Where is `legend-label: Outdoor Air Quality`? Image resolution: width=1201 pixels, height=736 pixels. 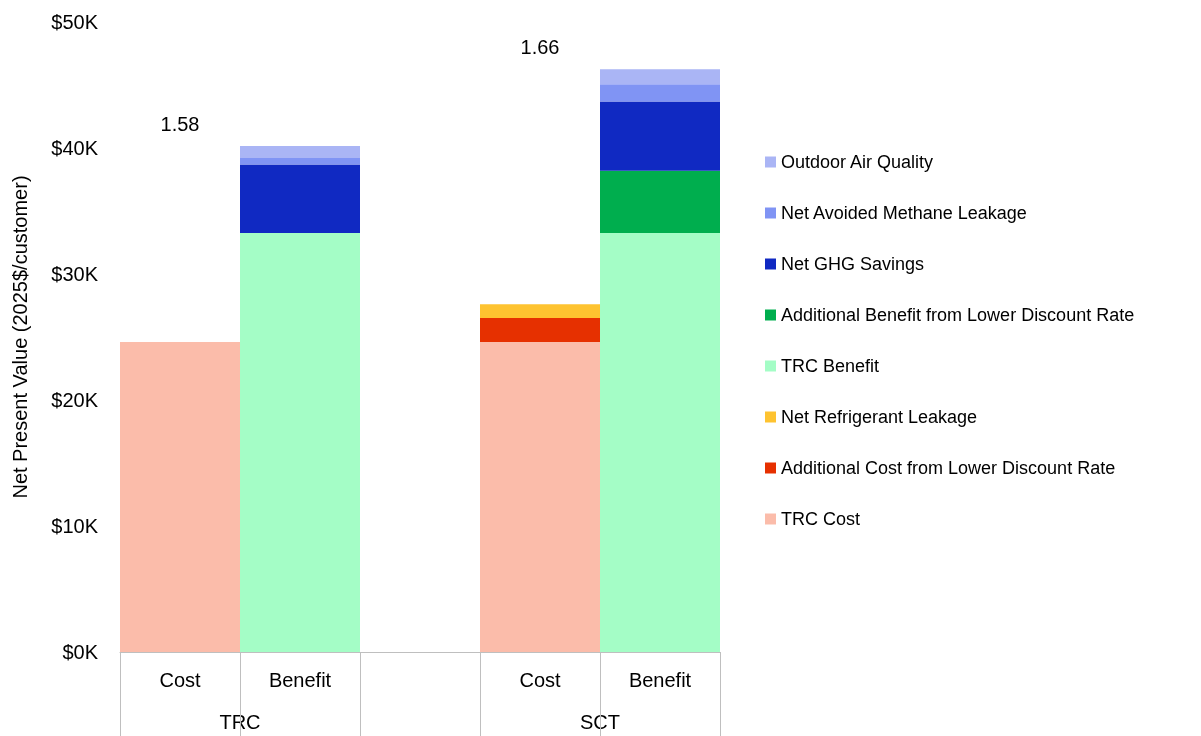 legend-label: Outdoor Air Quality is located at coordinates (857, 162).